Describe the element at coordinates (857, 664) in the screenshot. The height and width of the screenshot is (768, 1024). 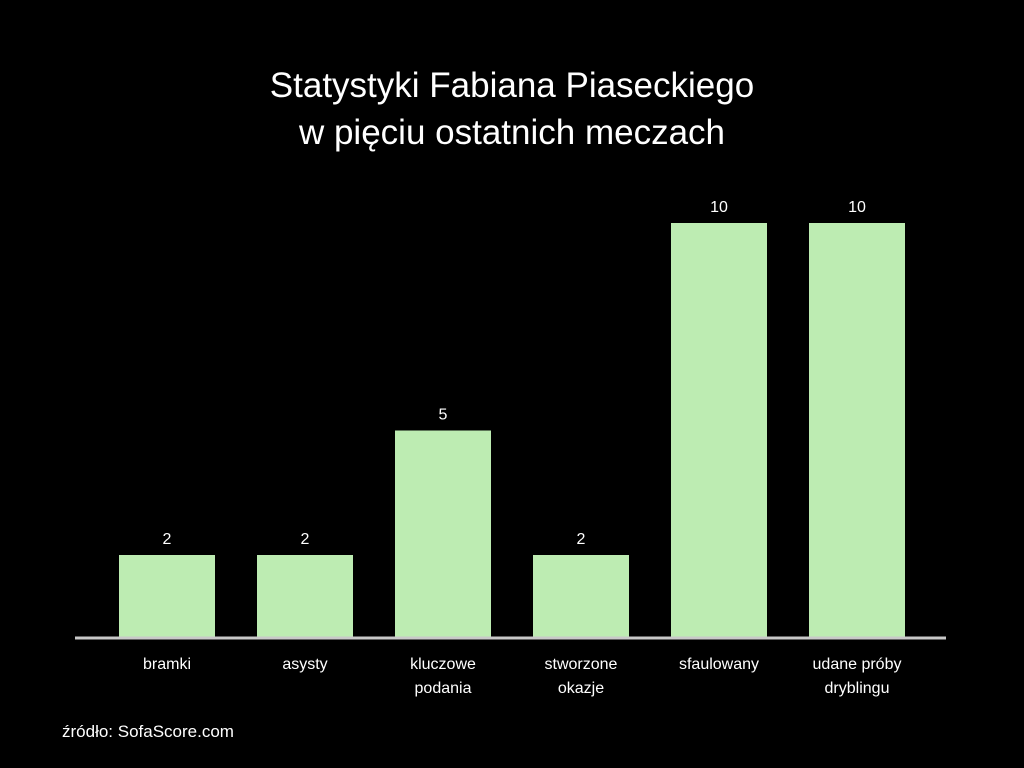
I see `category-label: udane próby` at that location.